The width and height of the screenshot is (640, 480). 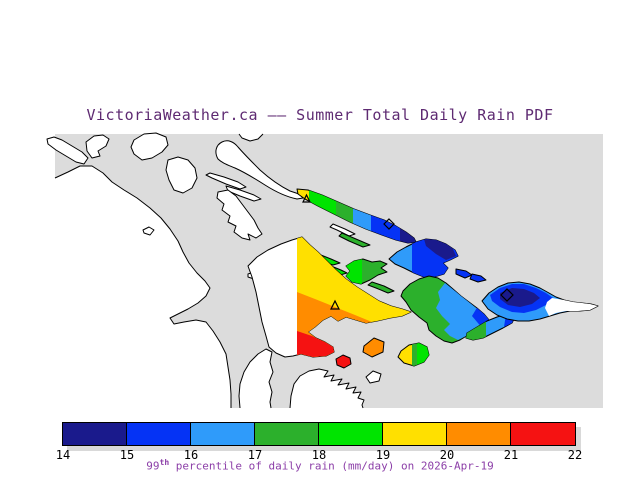 I want to click on orange-parallelogram-islet, so click(x=373, y=347).